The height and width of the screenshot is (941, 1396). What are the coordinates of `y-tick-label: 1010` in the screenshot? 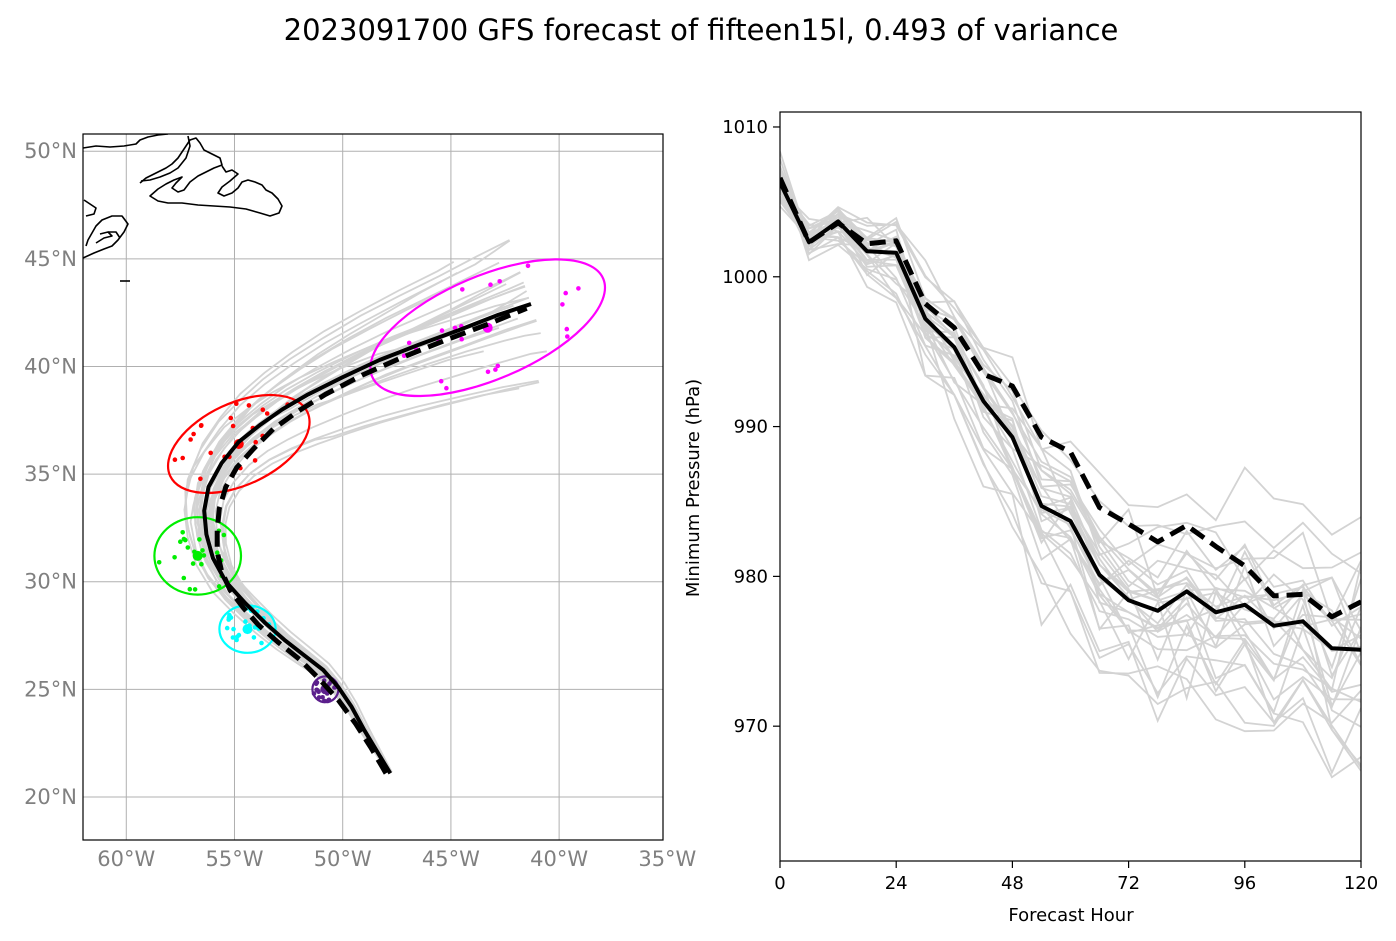 It's located at (745, 127).